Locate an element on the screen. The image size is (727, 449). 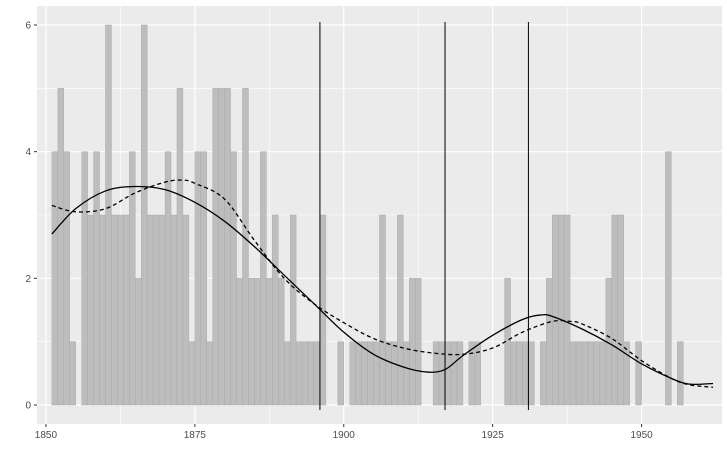
y-tick-label: 6 is located at coordinates (28, 26).